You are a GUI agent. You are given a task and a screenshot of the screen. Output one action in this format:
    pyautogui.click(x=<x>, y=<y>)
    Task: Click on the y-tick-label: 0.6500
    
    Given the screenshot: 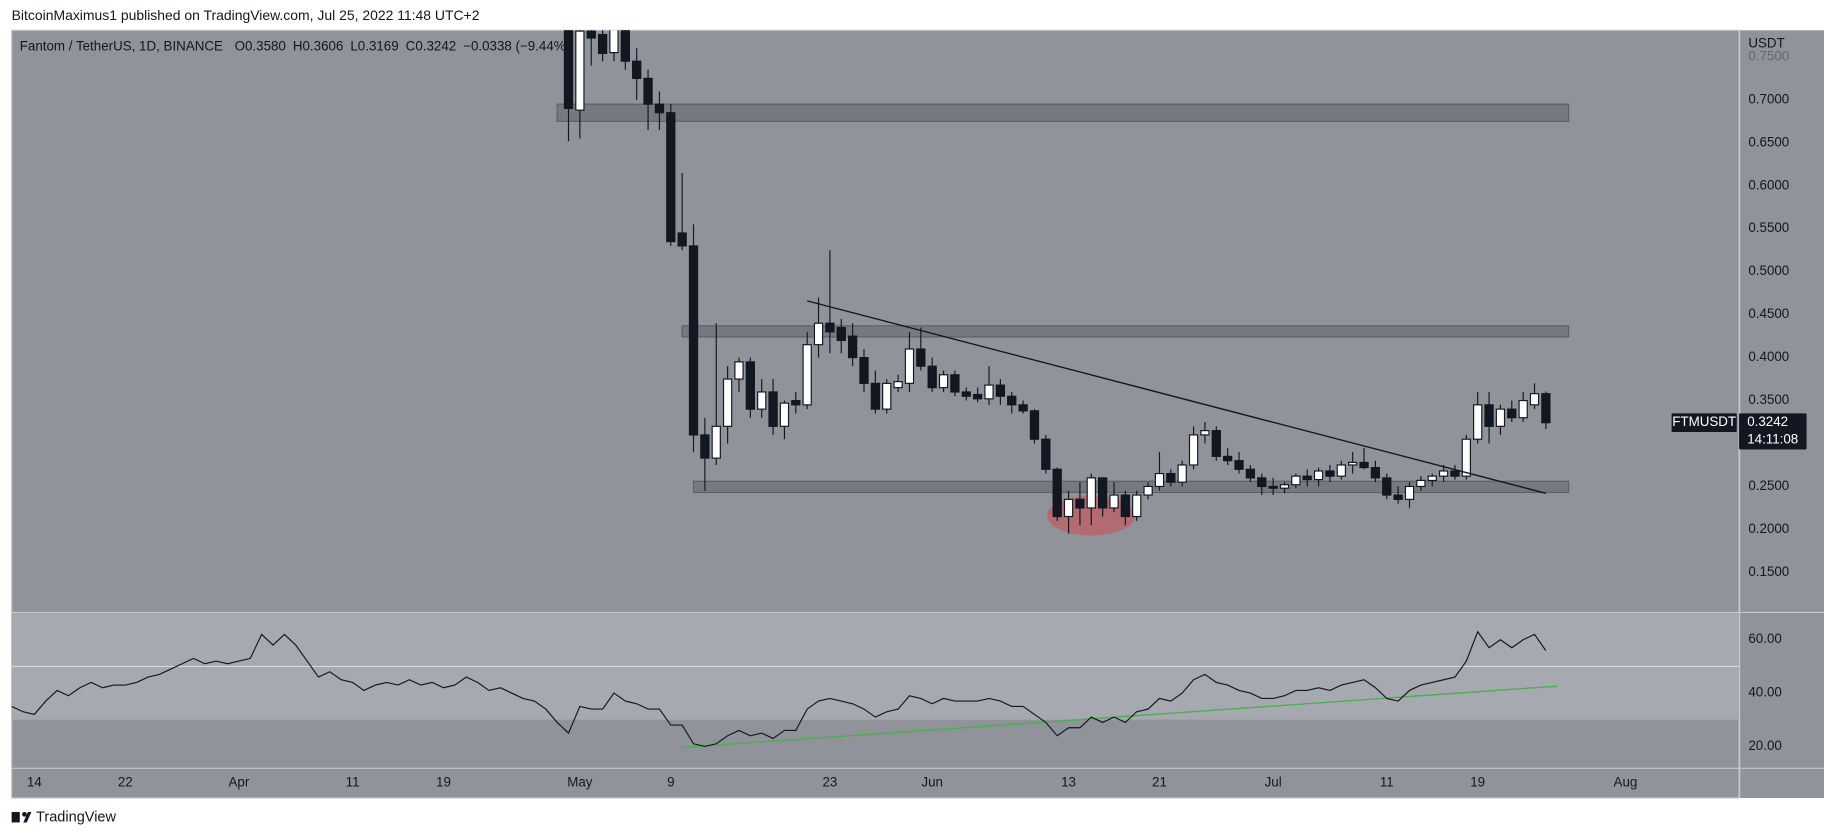 What is the action you would take?
    pyautogui.click(x=1768, y=141)
    